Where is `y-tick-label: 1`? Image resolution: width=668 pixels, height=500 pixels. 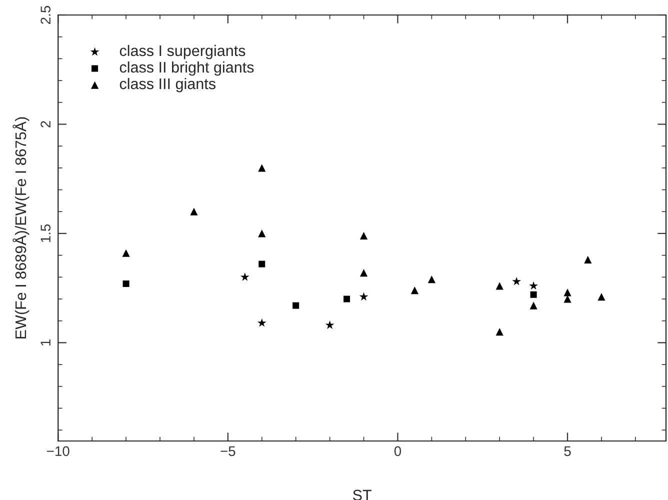 y-tick-label: 1 is located at coordinates (45, 343).